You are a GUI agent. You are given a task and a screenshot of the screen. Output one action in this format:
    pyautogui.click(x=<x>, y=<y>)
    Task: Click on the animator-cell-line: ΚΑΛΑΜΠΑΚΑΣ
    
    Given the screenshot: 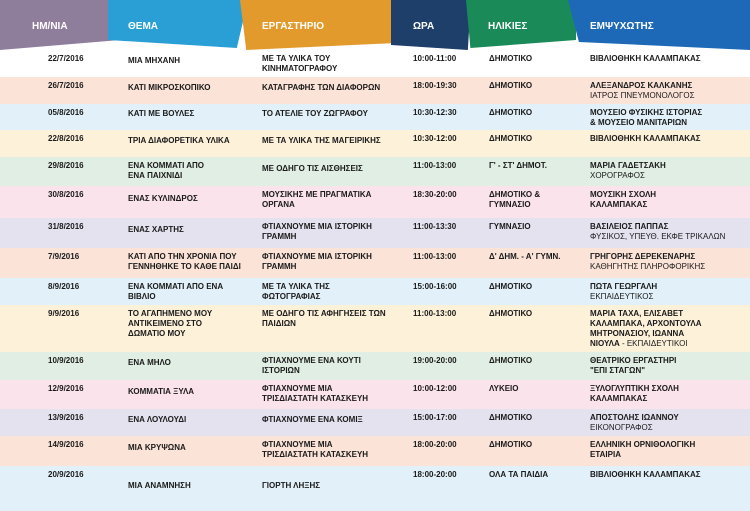 What is the action you would take?
    pyautogui.click(x=619, y=204)
    